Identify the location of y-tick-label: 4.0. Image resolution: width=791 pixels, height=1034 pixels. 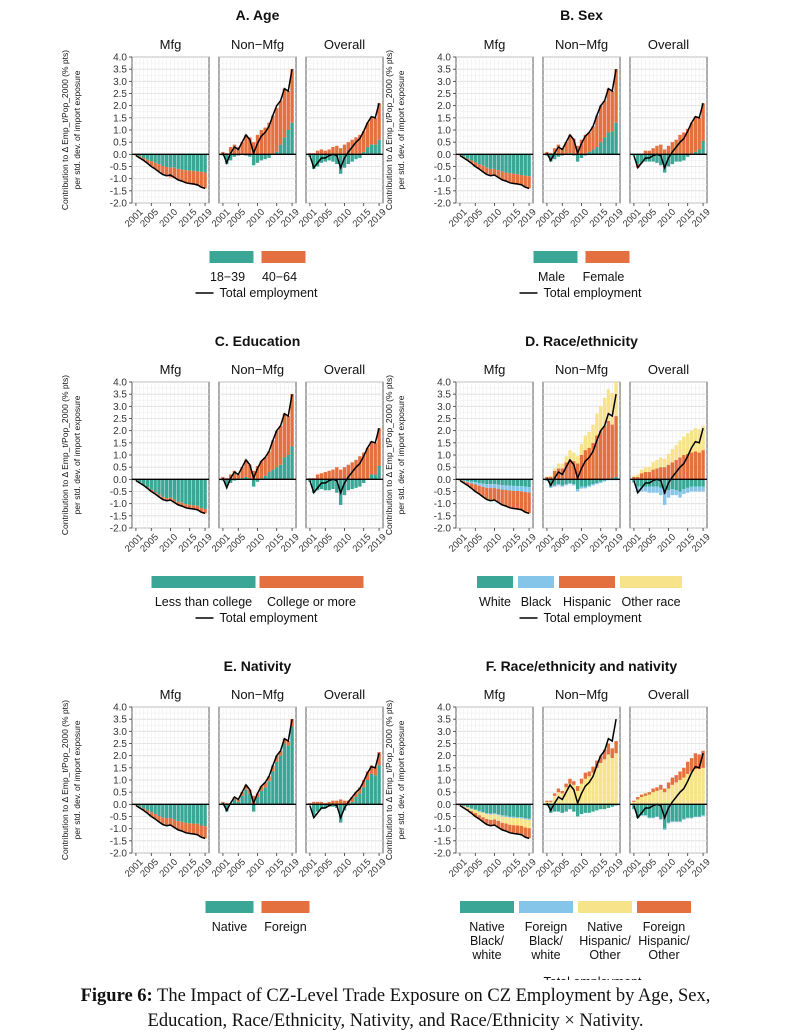
(120, 708).